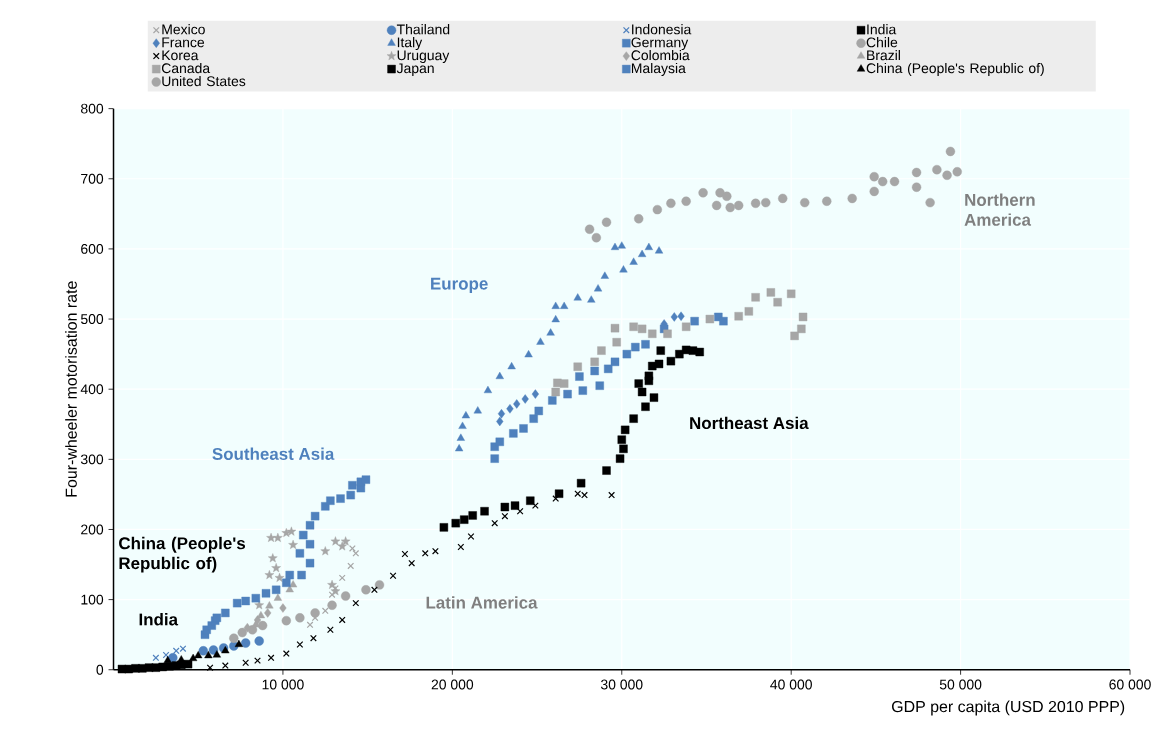 The width and height of the screenshot is (1160, 730). What do you see at coordinates (92, 249) in the screenshot?
I see `y-tick-label: 600` at bounding box center [92, 249].